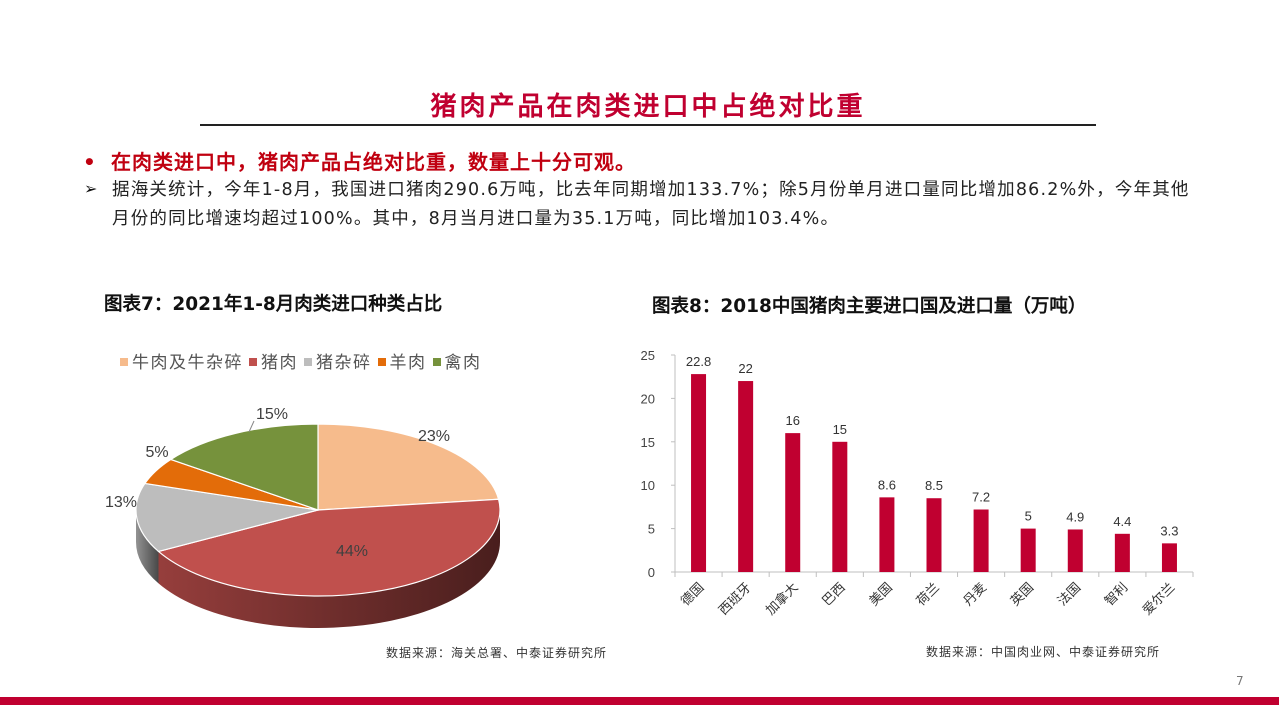 This screenshot has width=1279, height=719. I want to click on key-point-text: 在肉类进口中，猪肉产品占绝对比重，数量上十分可观。, so click(373, 162).